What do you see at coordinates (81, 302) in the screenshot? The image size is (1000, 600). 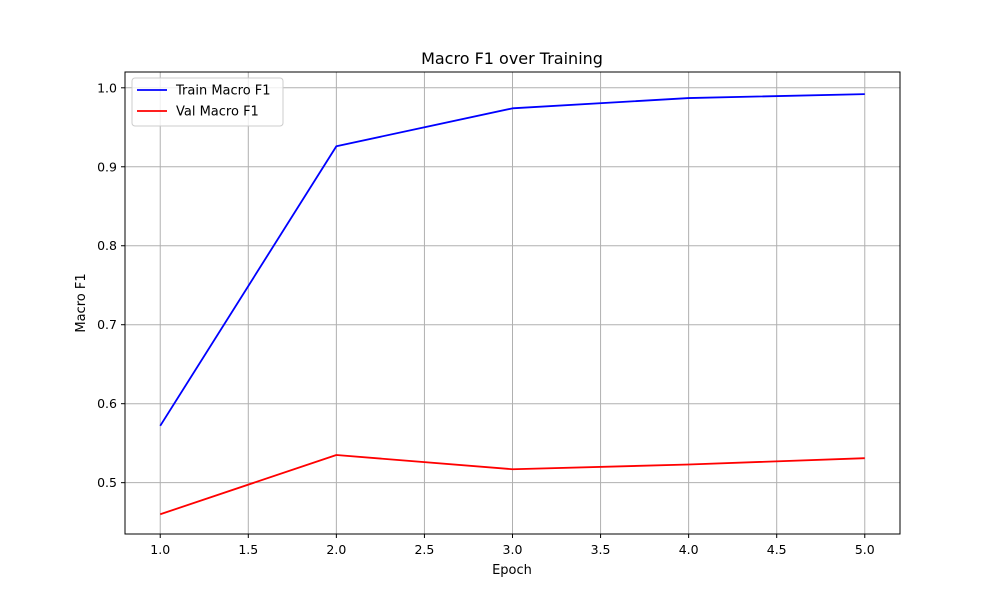 I see `y-axis-label: Macro F1` at bounding box center [81, 302].